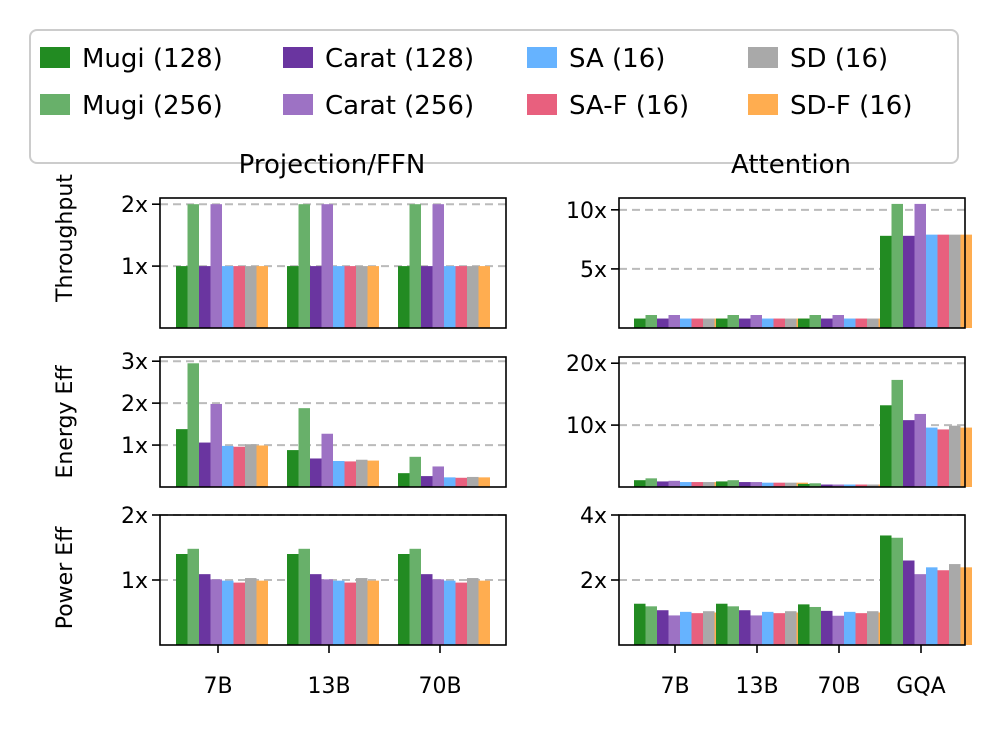  I want to click on row-label-throughput: Throughput, so click(65, 238).